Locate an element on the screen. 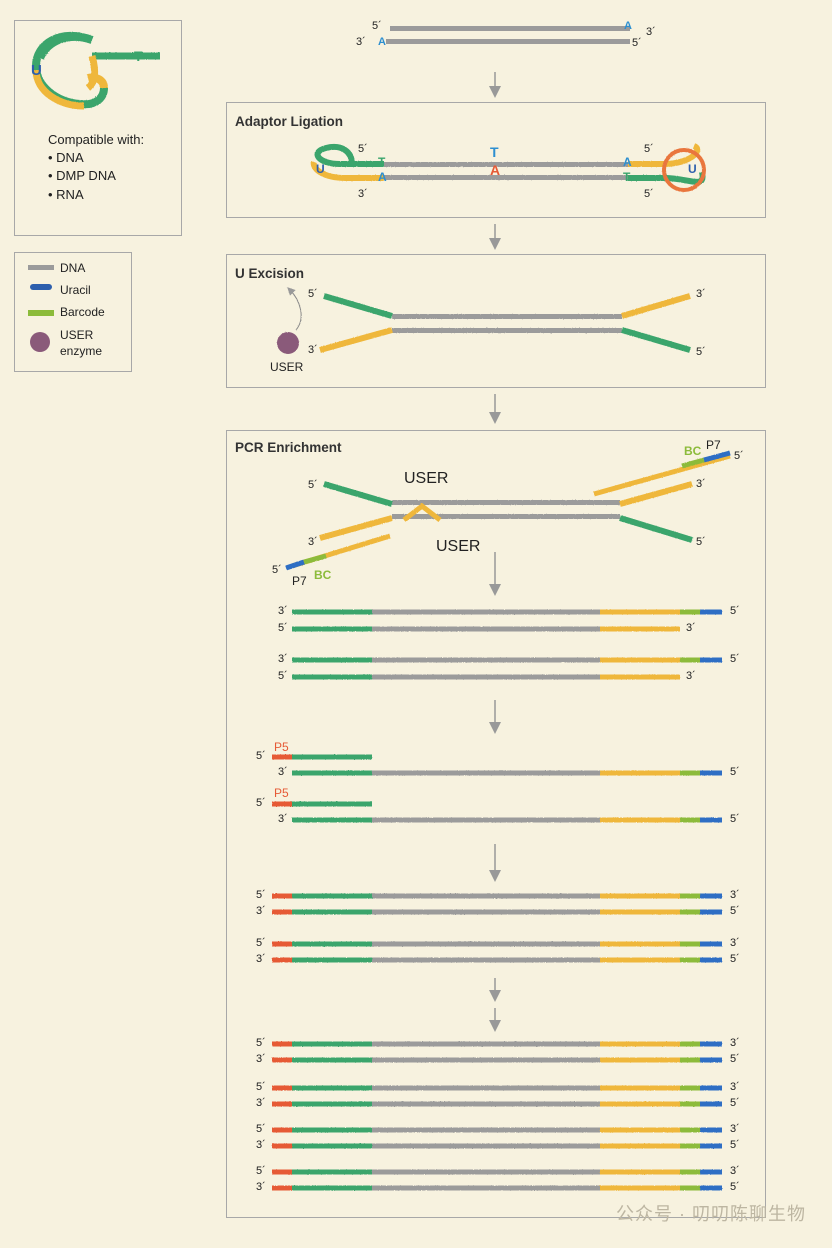 The image size is (832, 1248). legend-dna-swatch is located at coordinates (41, 267).